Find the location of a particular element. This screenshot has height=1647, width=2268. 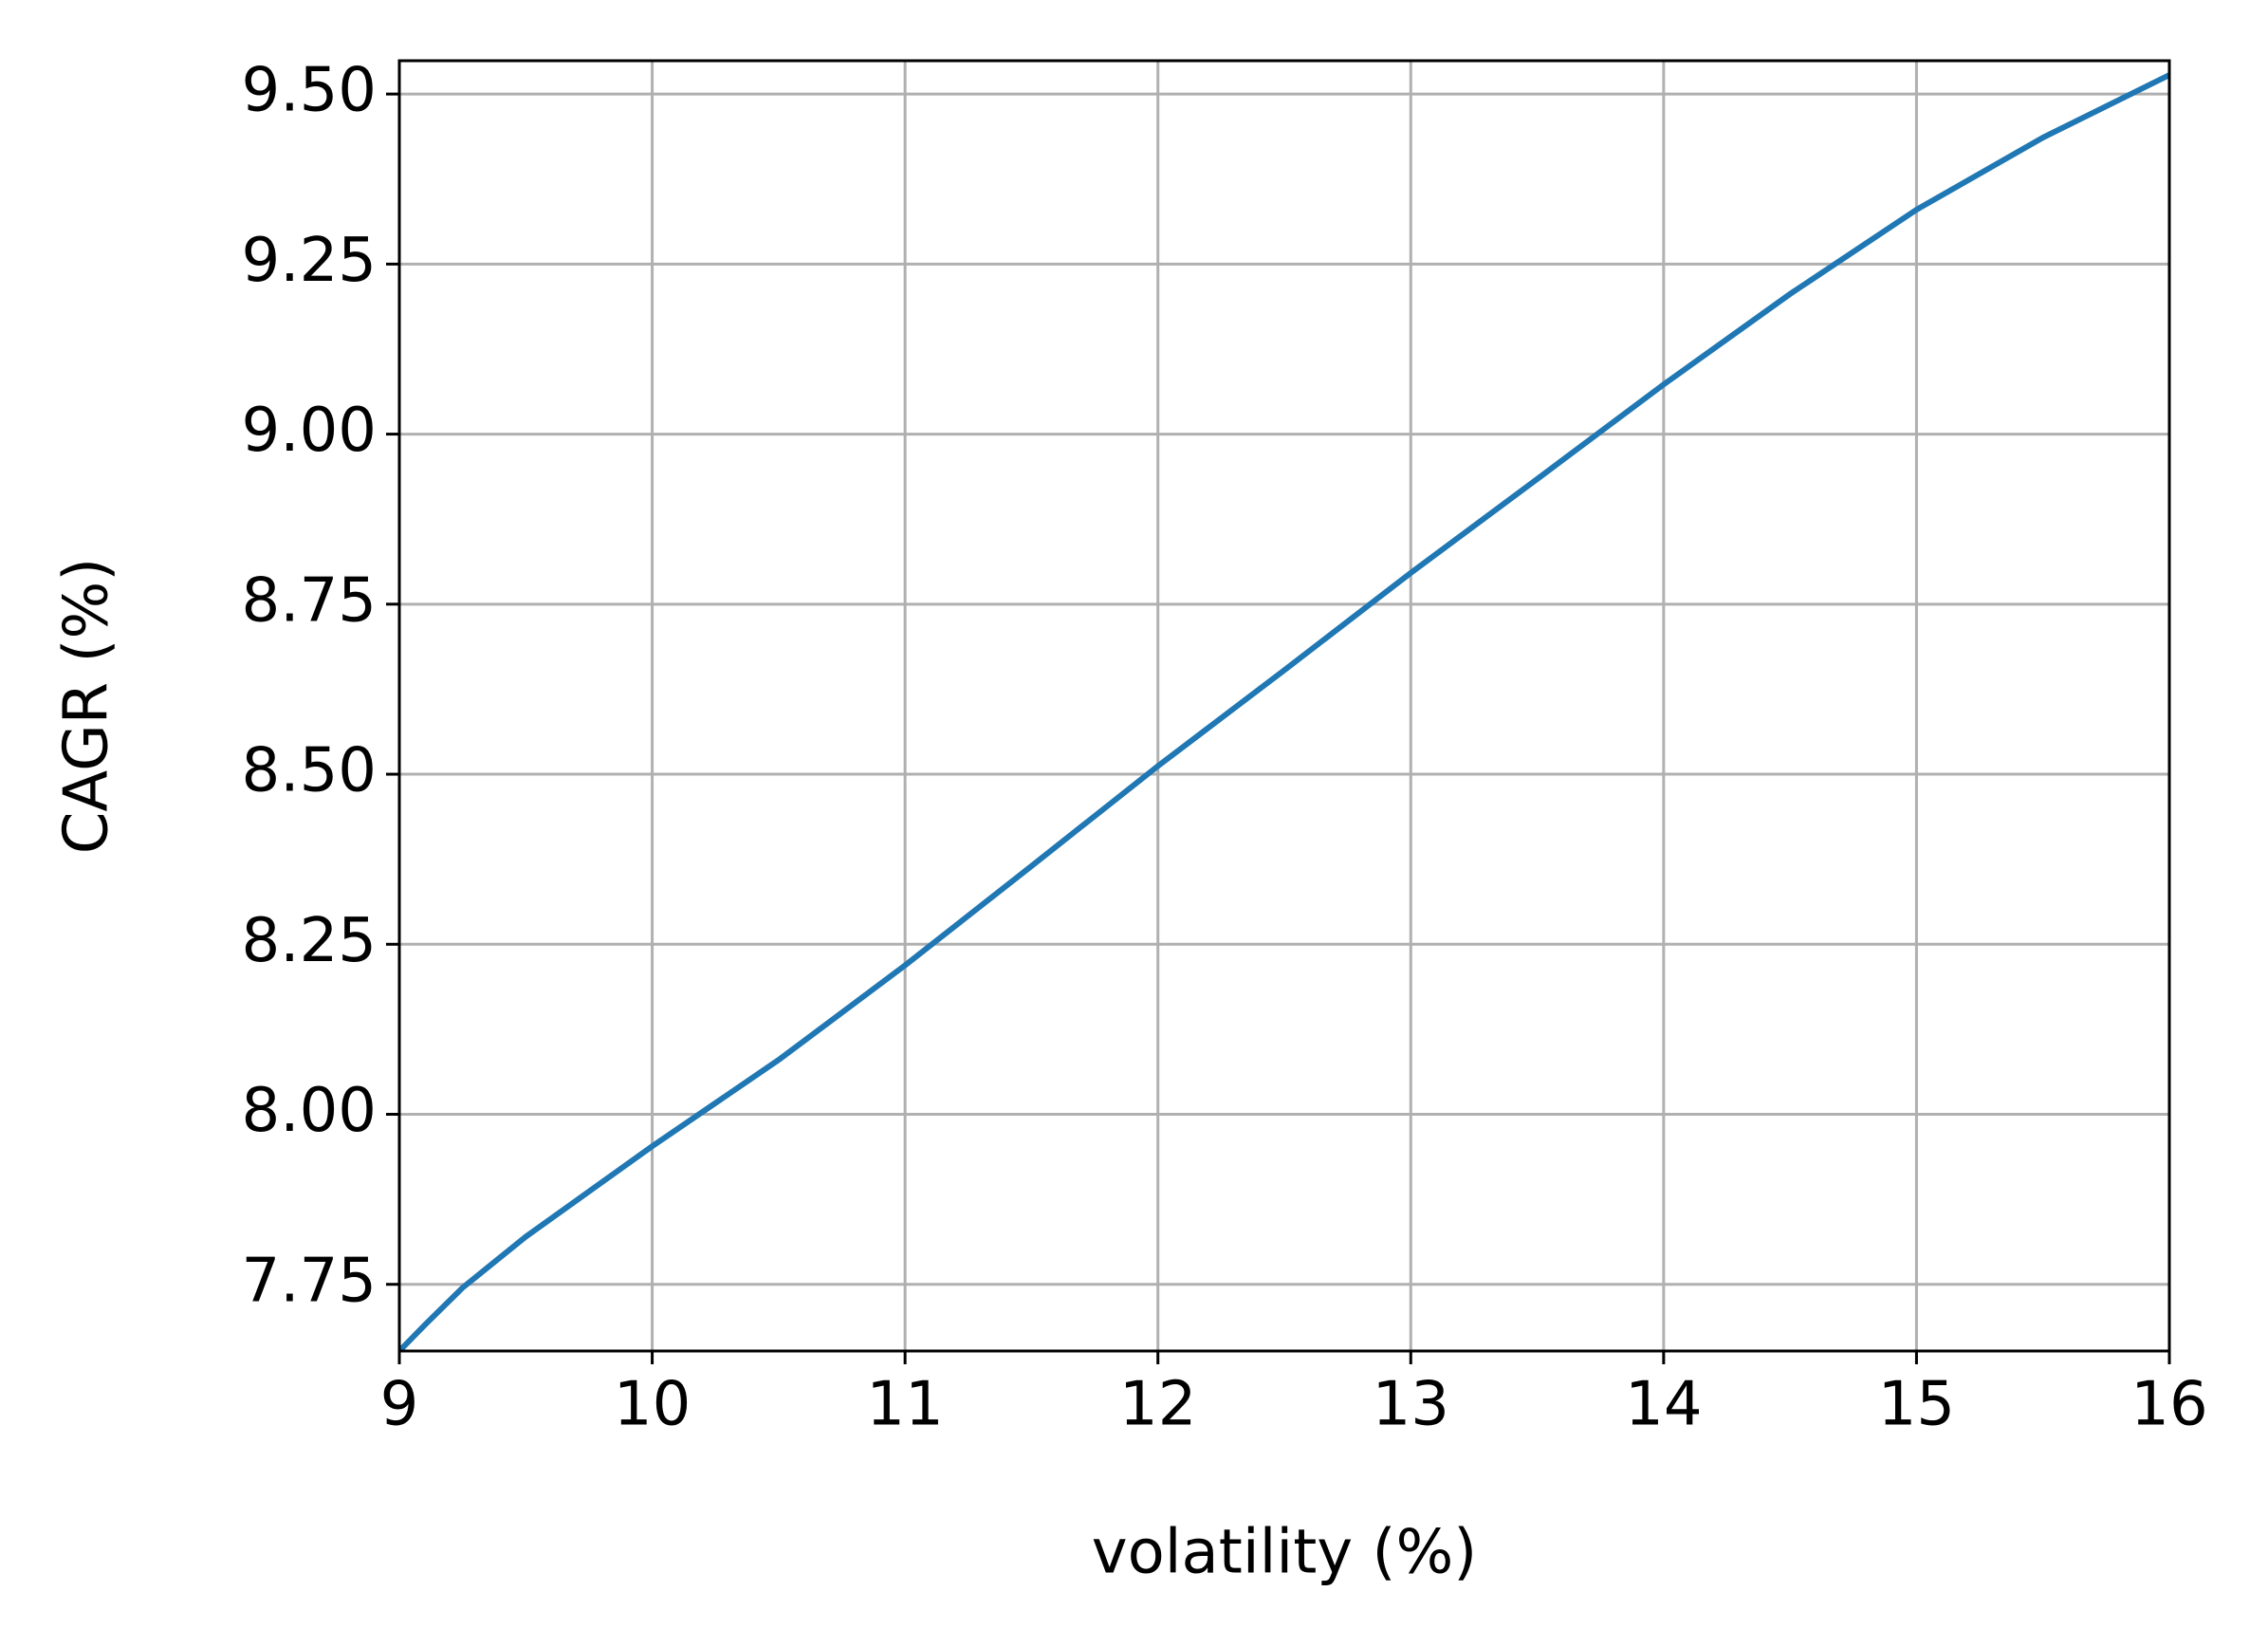

y-tick-label: 9.50 is located at coordinates (310, 91).